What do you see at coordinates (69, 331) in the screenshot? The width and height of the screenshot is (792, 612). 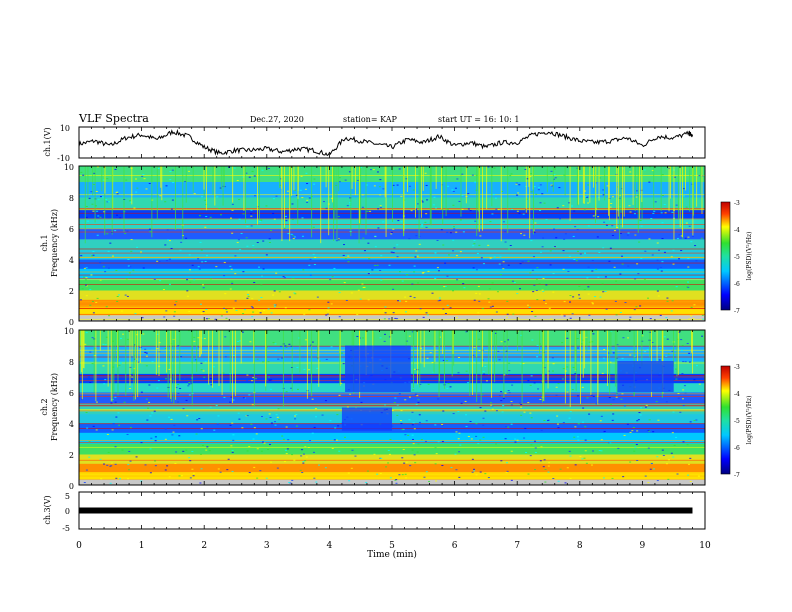 I see `ch2-spec-ytick-10: 10` at bounding box center [69, 331].